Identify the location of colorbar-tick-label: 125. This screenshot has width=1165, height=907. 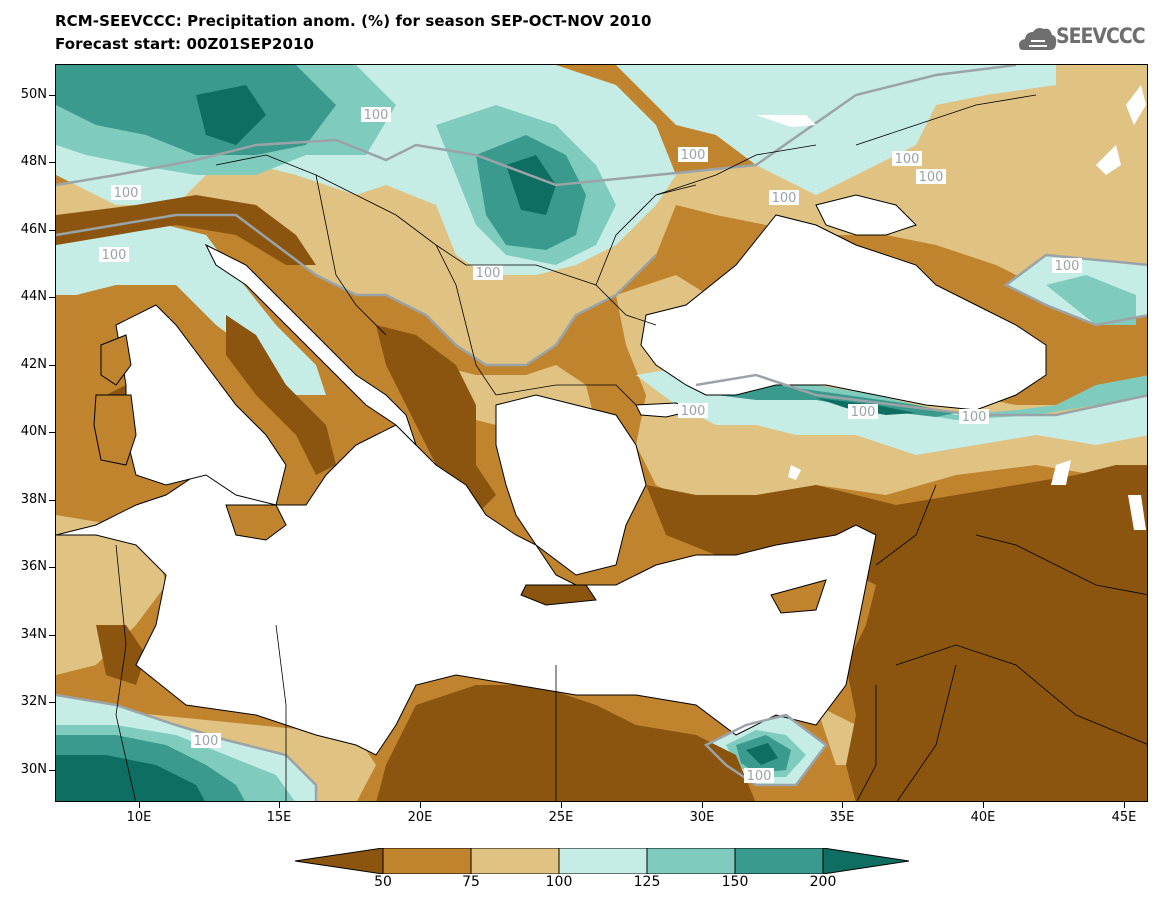
(647, 882).